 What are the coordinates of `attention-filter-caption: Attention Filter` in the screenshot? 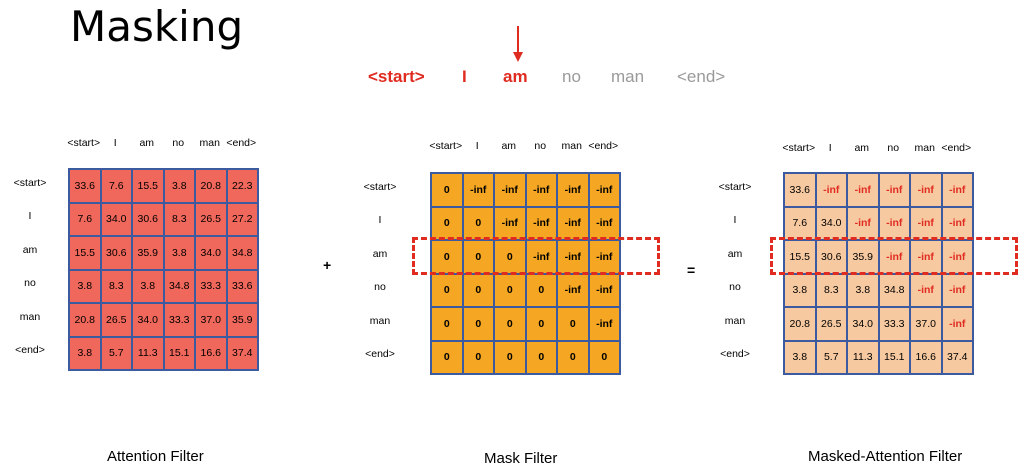 It's located at (155, 456).